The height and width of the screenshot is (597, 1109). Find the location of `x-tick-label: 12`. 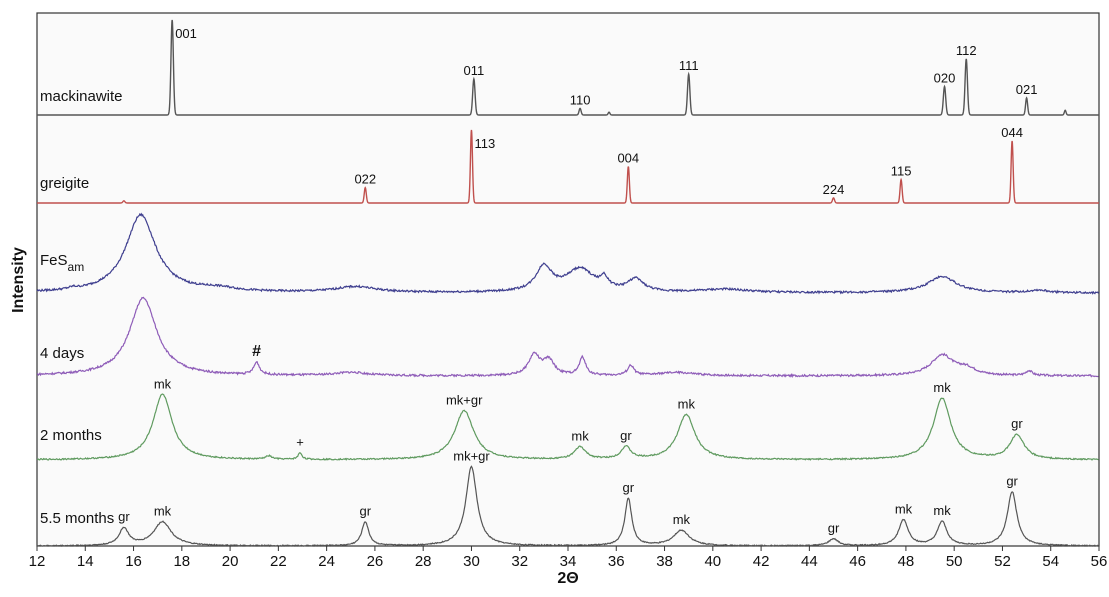

x-tick-label: 12 is located at coordinates (37, 561).